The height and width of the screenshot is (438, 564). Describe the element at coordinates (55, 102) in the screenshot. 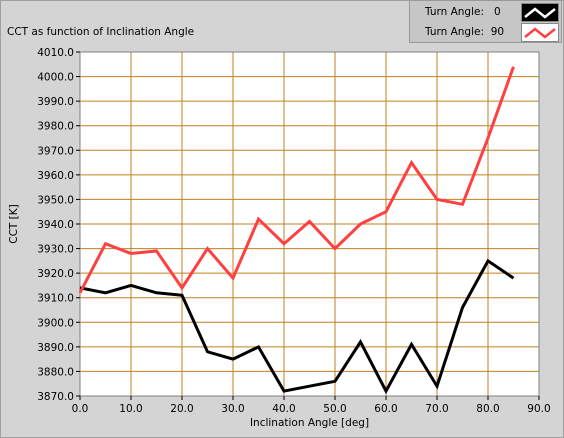

I see `y-tick-label: 3990.0` at that location.